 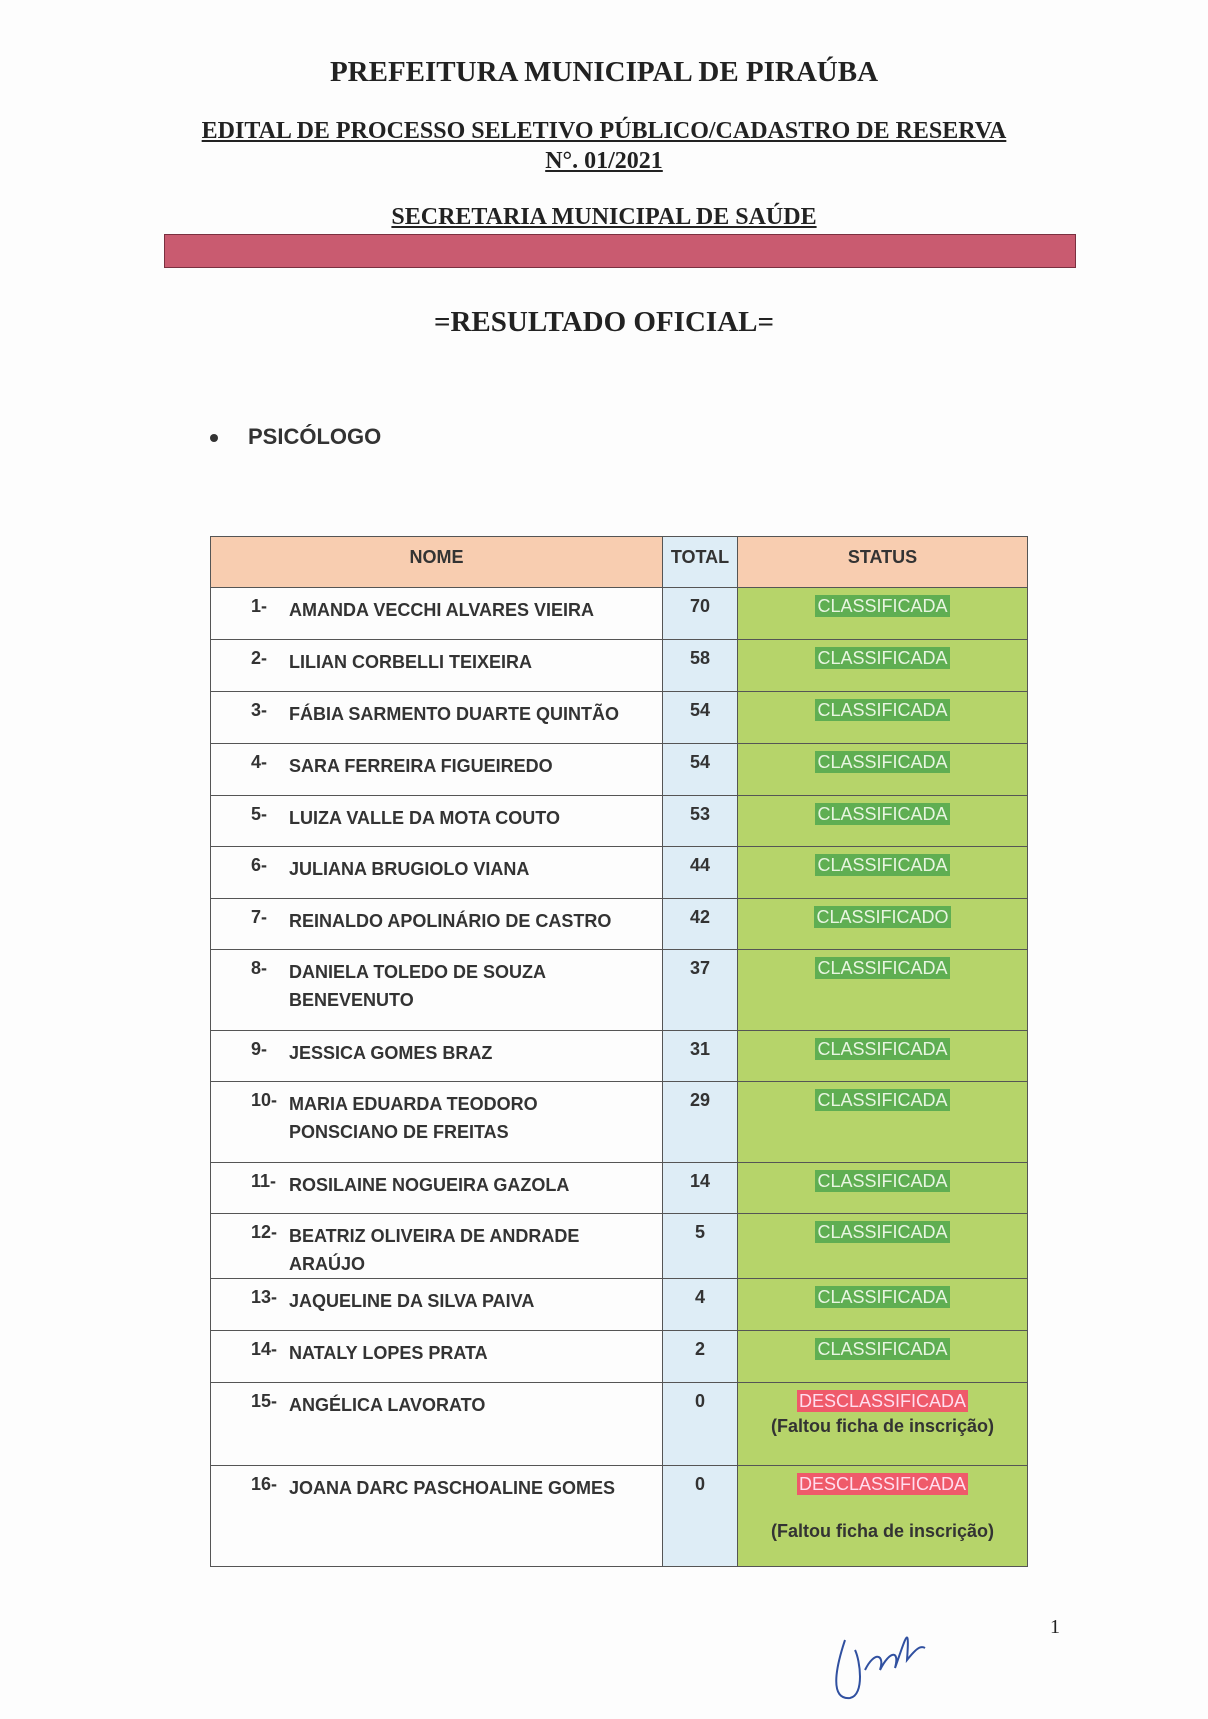 What do you see at coordinates (264, 1181) in the screenshot?
I see `rank: 11-` at bounding box center [264, 1181].